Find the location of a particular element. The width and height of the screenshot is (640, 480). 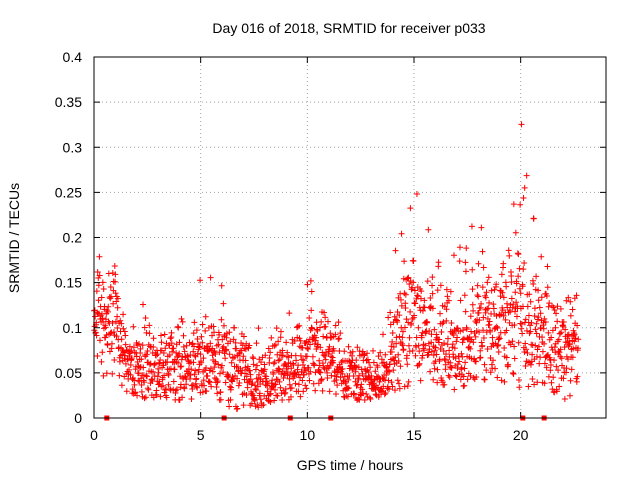

y-tick-label: 0.4 is located at coordinates (73, 57).